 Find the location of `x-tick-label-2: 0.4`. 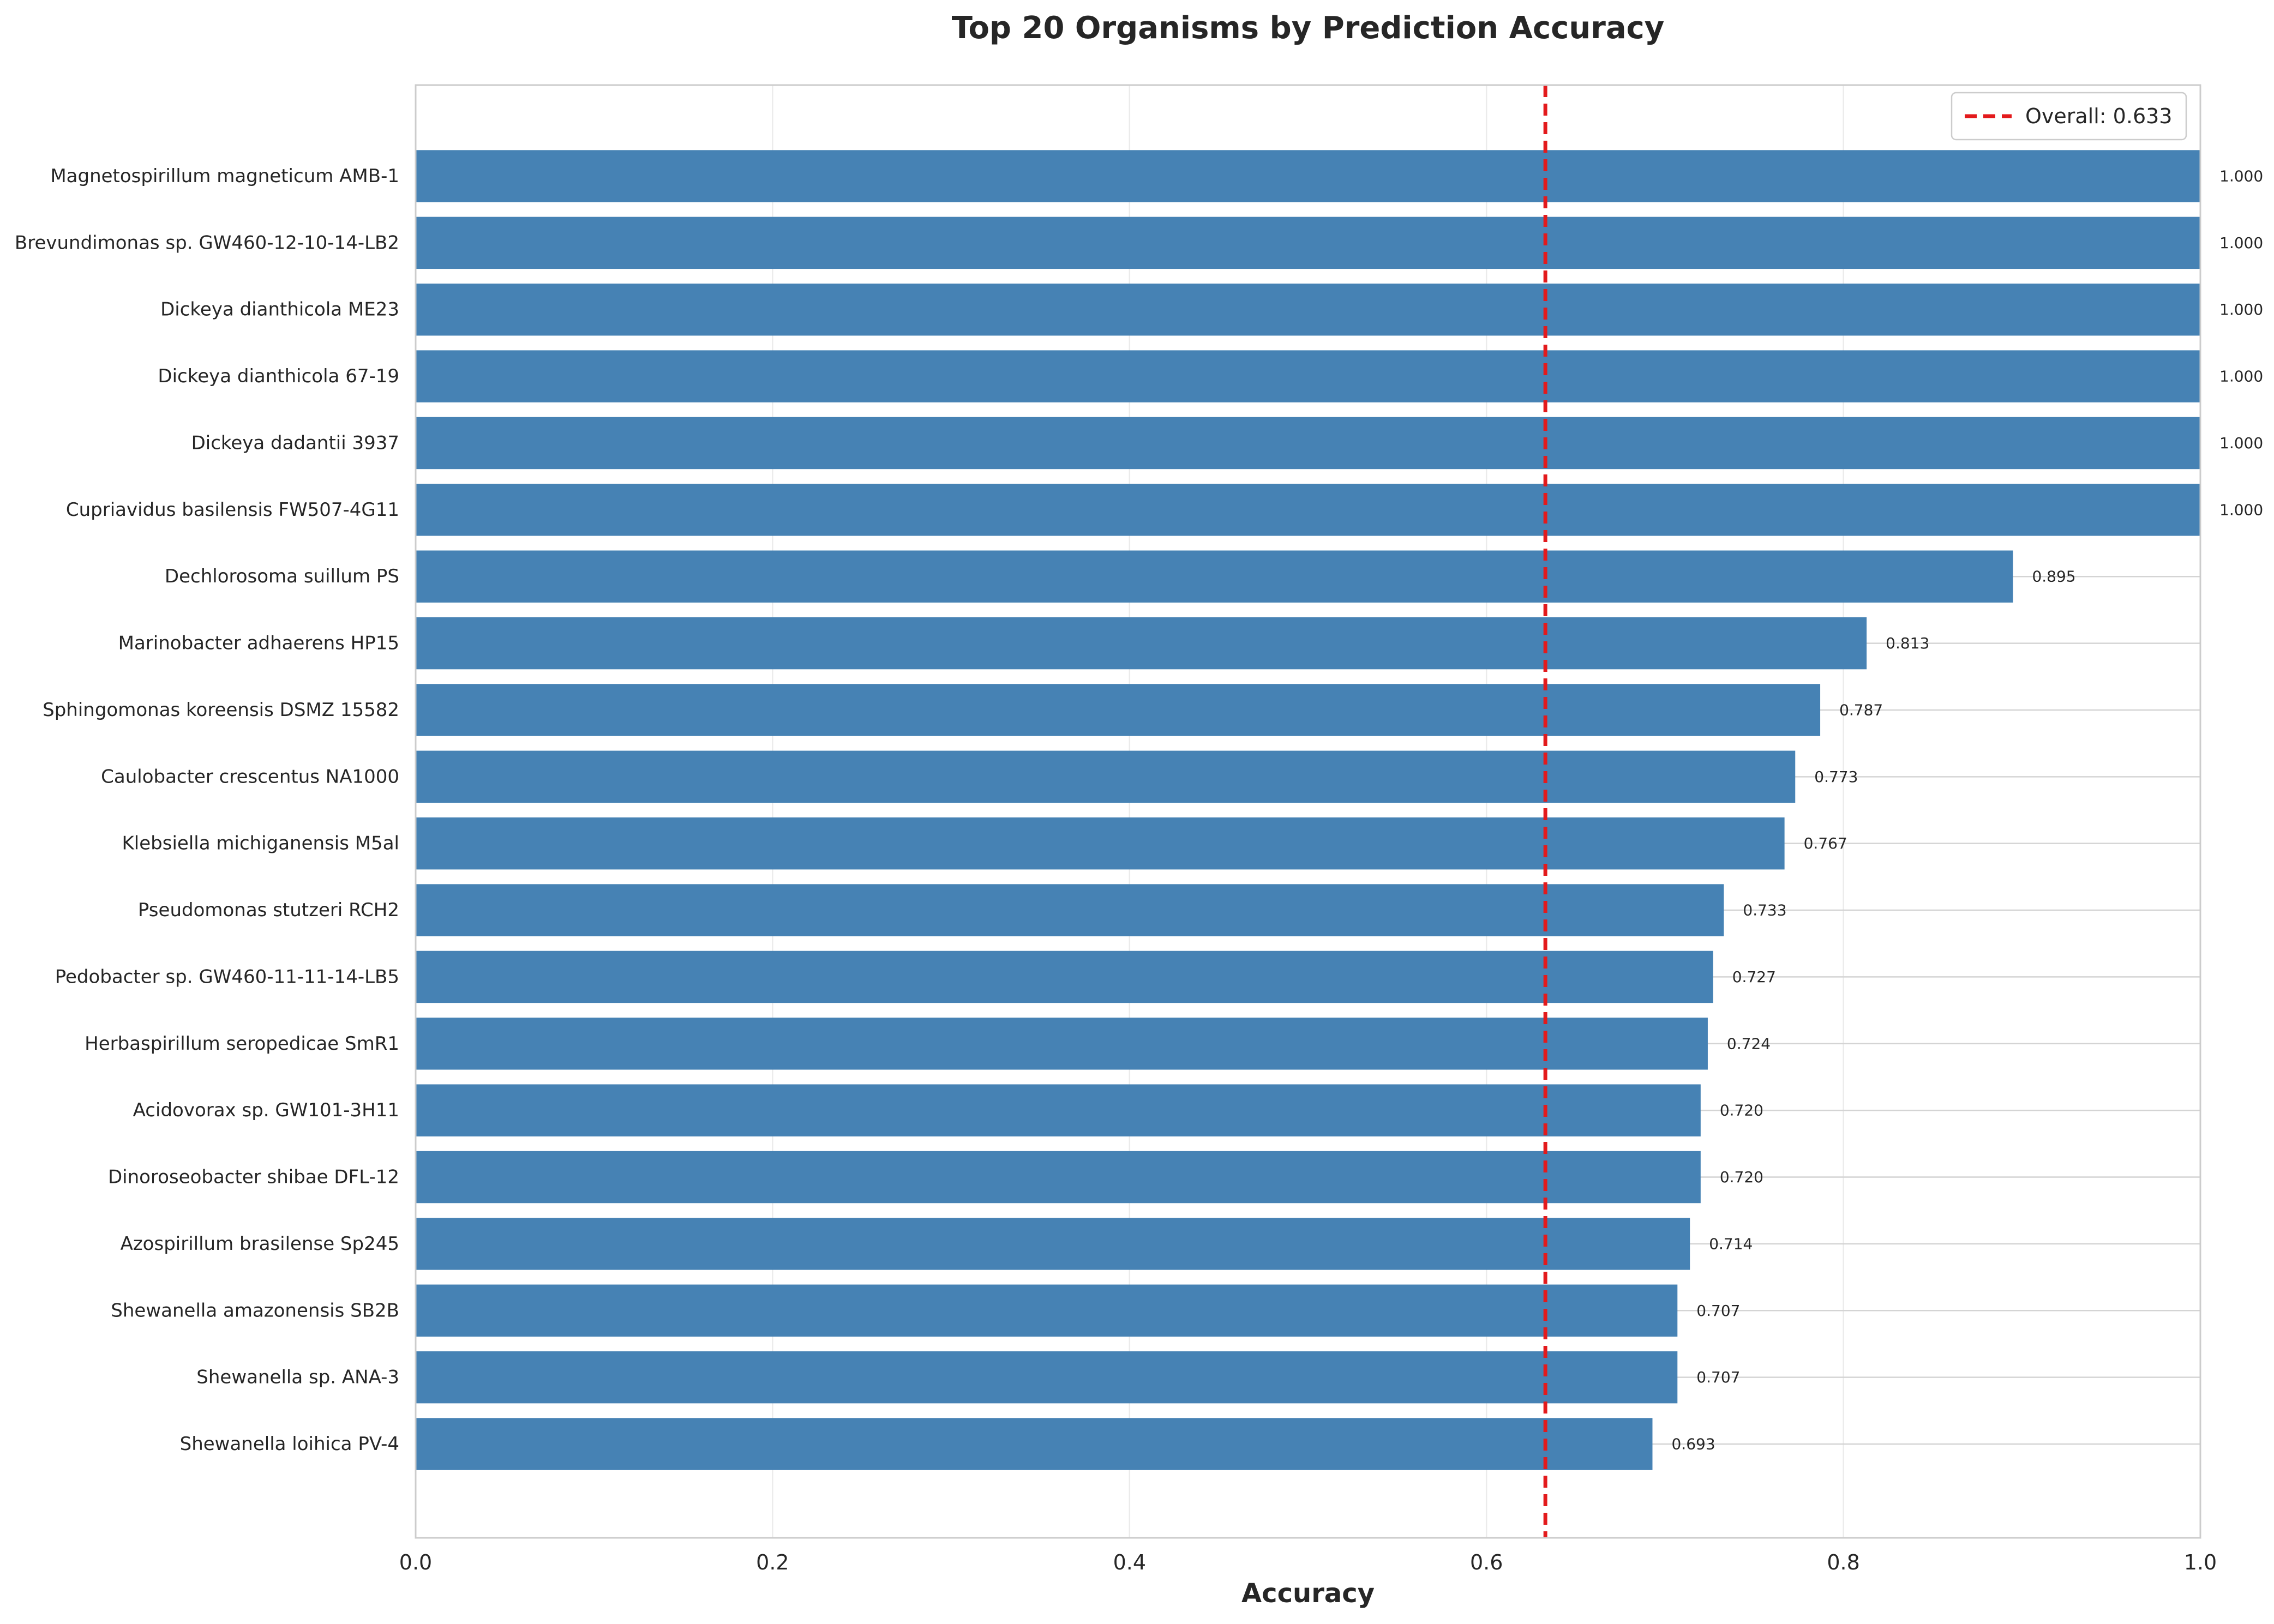

x-tick-label-2: 0.4 is located at coordinates (1129, 1562).